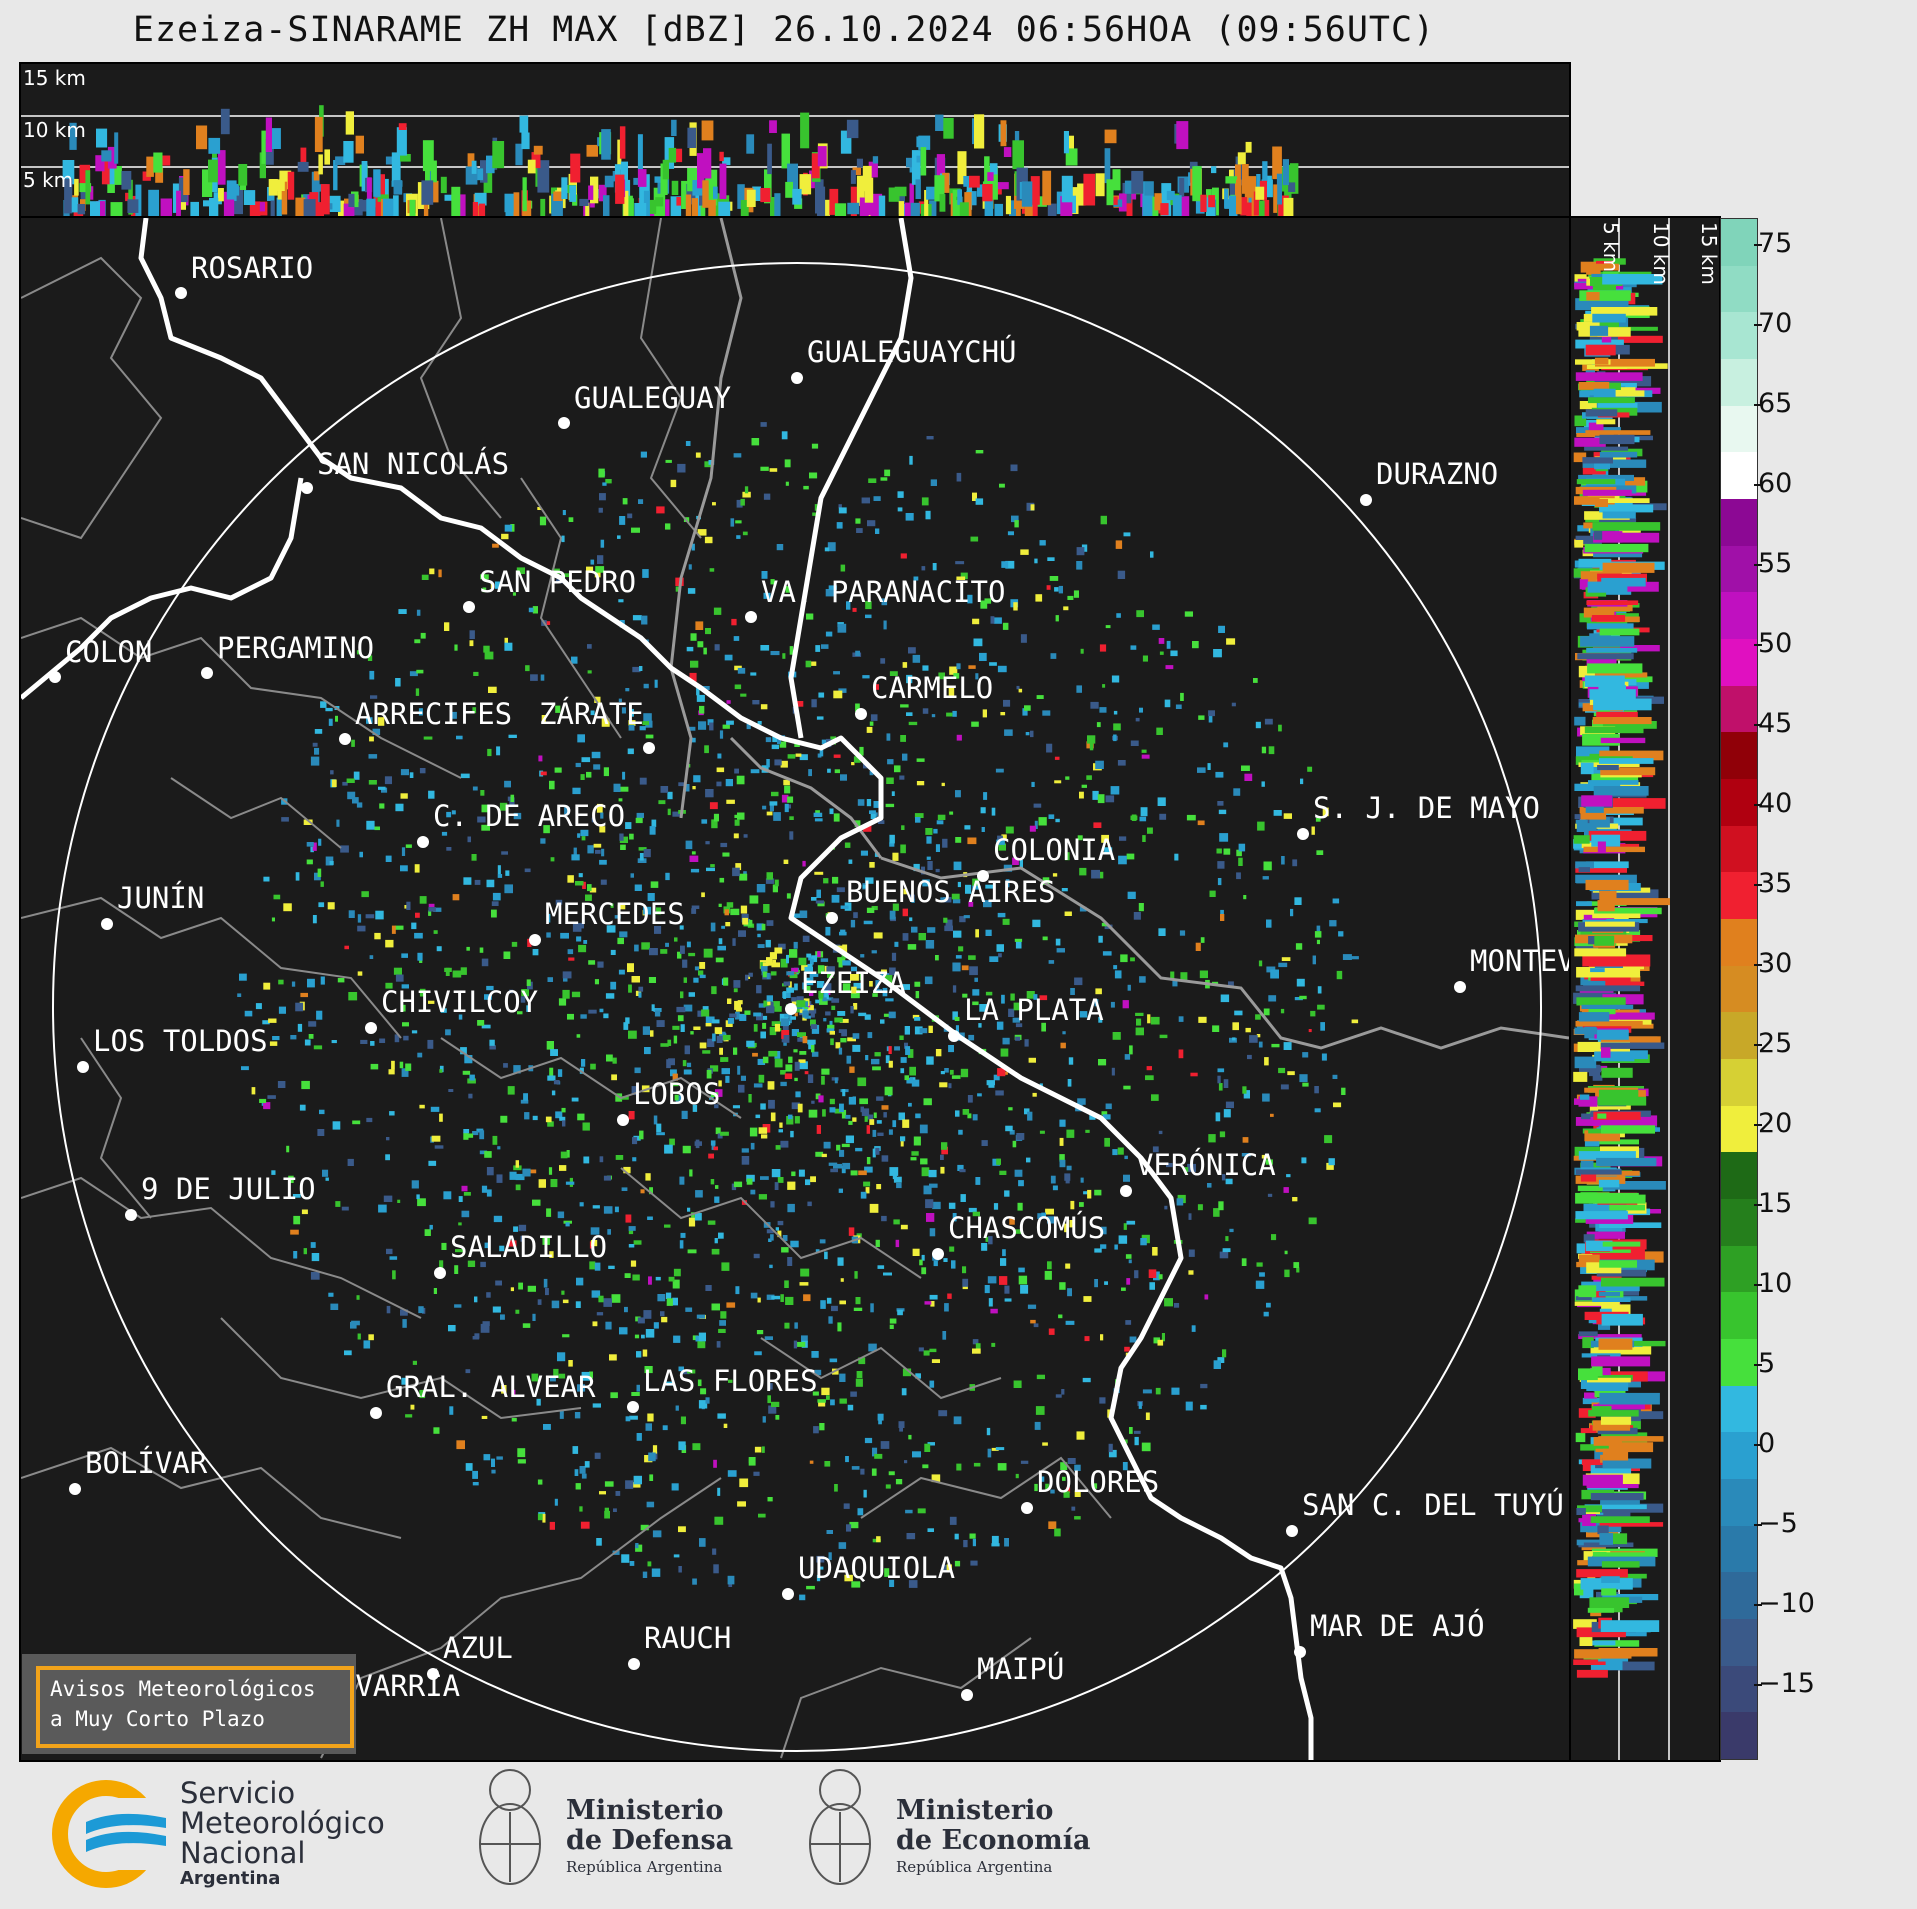 This screenshot has width=1917, height=1909. Describe the element at coordinates (1773, 883) in the screenshot. I see `colorbar-tick-label: 35` at that location.